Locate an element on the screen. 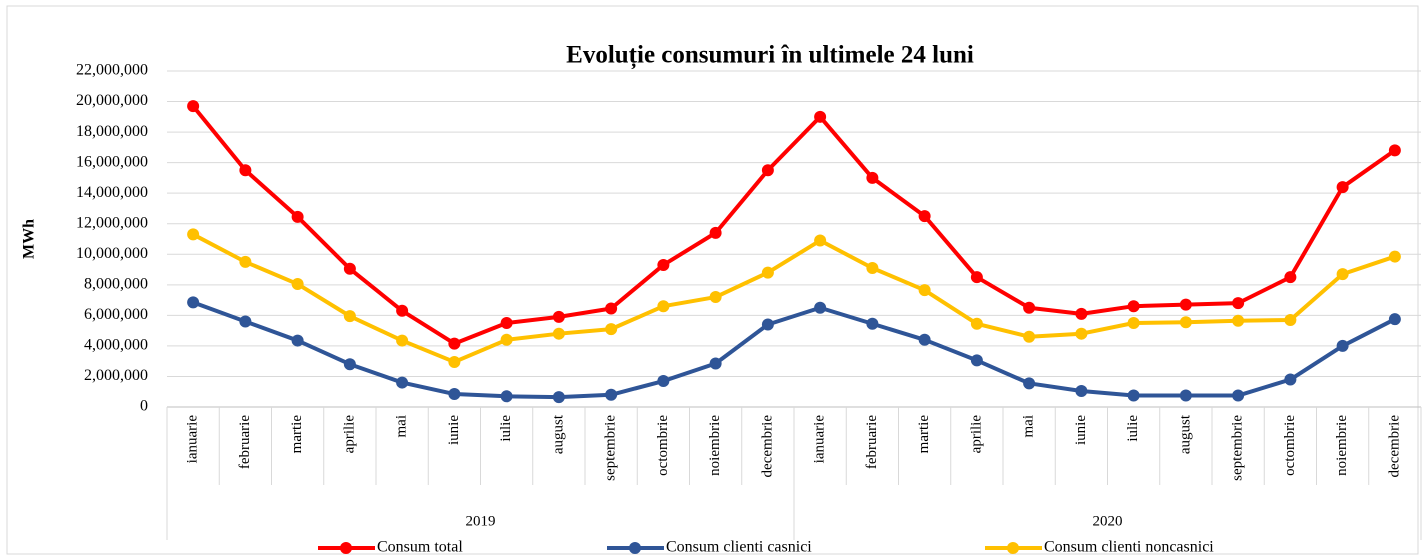 This screenshot has height=556, width=1424. y-tick-label: 22,000,000 is located at coordinates (112, 70).